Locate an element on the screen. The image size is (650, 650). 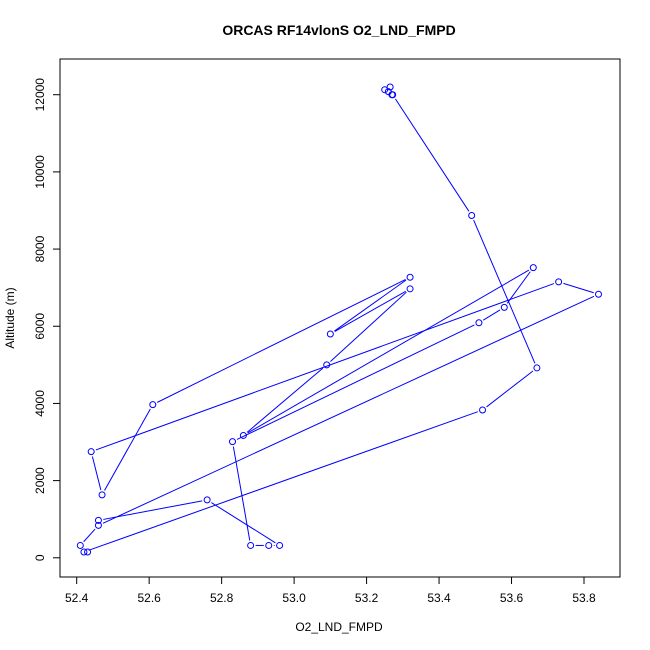
y-tick-label: 4000 is located at coordinates (40, 403).